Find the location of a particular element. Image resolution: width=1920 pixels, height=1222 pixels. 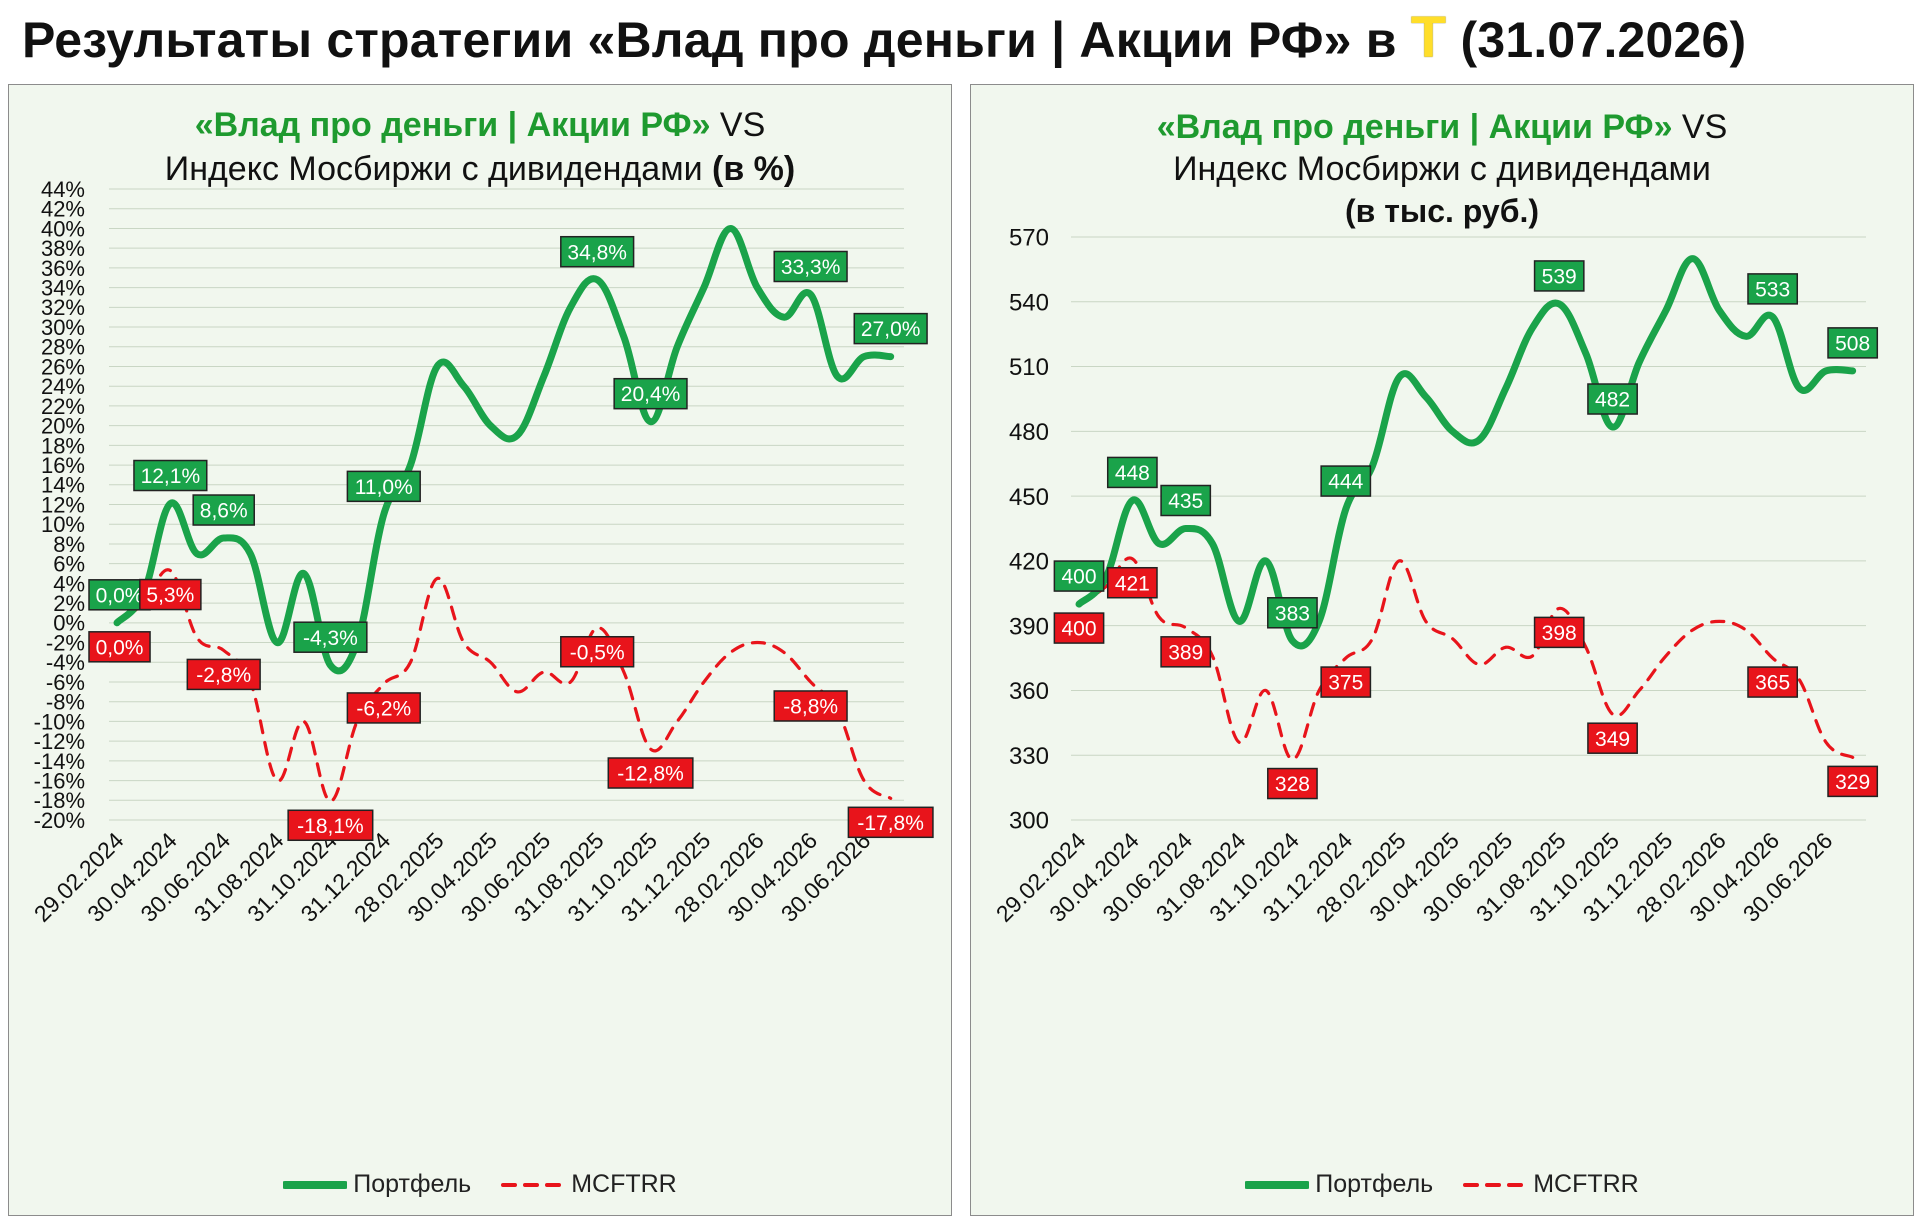

y-tick-label: -14% is located at coordinates (59, 761).